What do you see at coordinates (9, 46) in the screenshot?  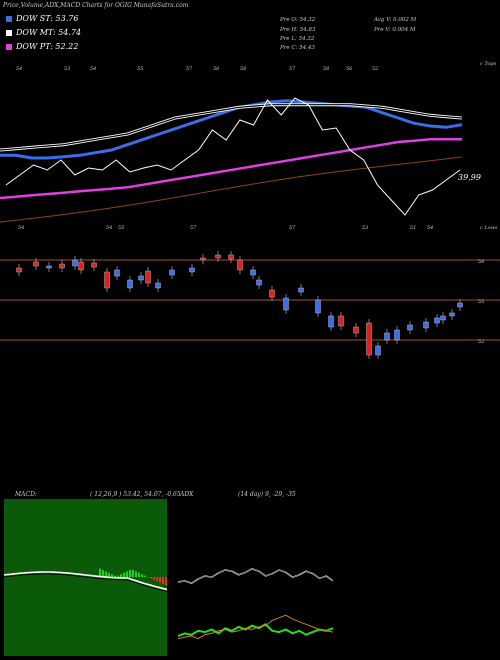 I see `legend-pt-swatch` at bounding box center [9, 46].